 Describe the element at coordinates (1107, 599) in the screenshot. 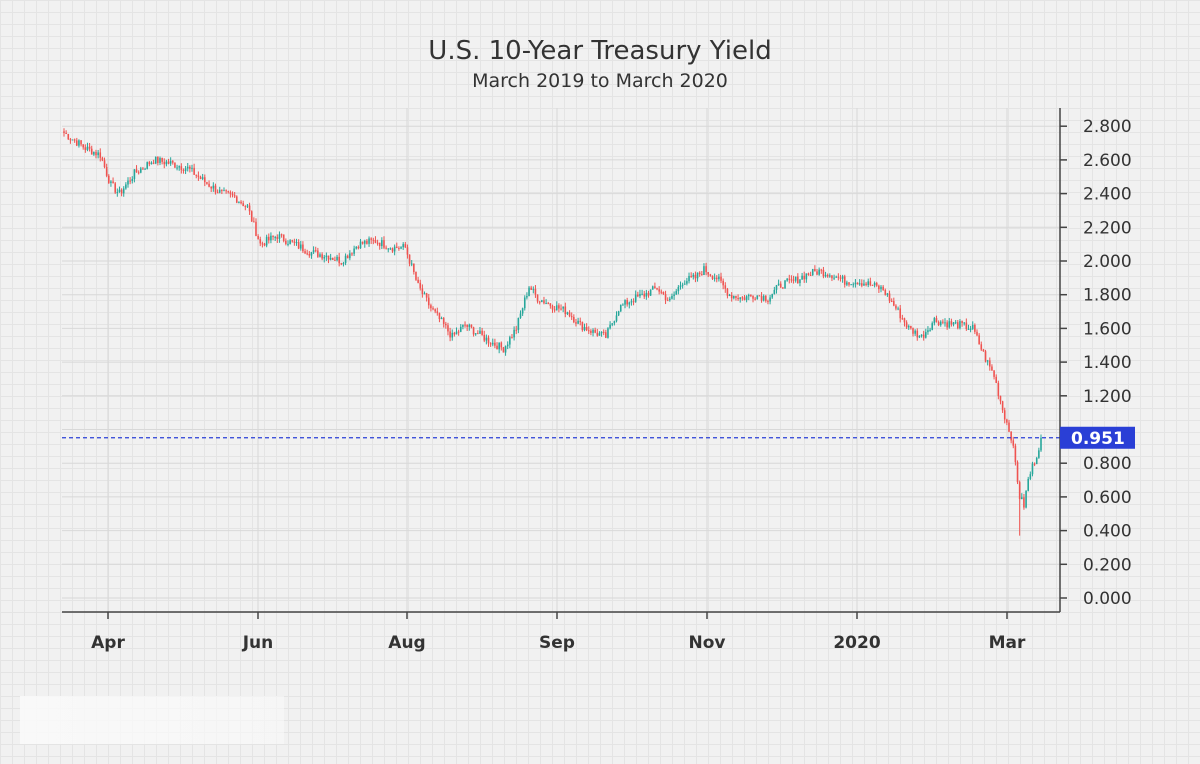

I see `y-tick-label: 0.000` at that location.